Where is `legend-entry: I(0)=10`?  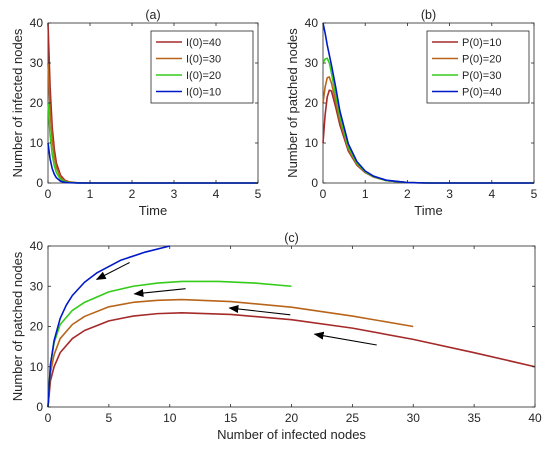
legend-entry: I(0)=10 is located at coordinates (203, 93).